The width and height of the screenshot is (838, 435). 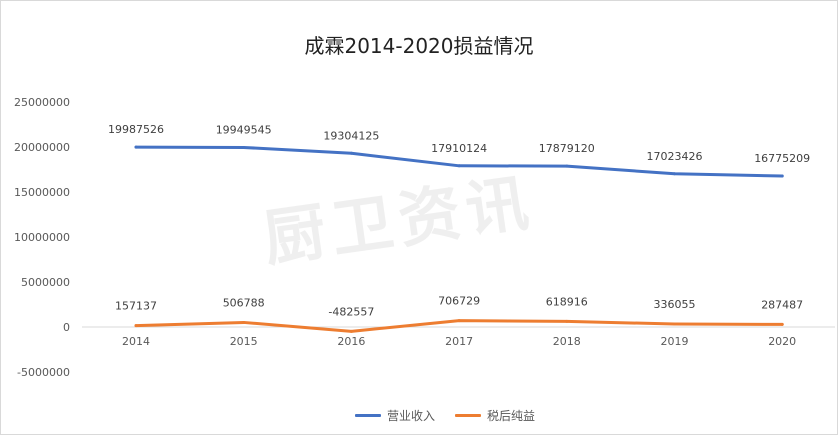 I want to click on data-label: 19949545, so click(x=244, y=129).